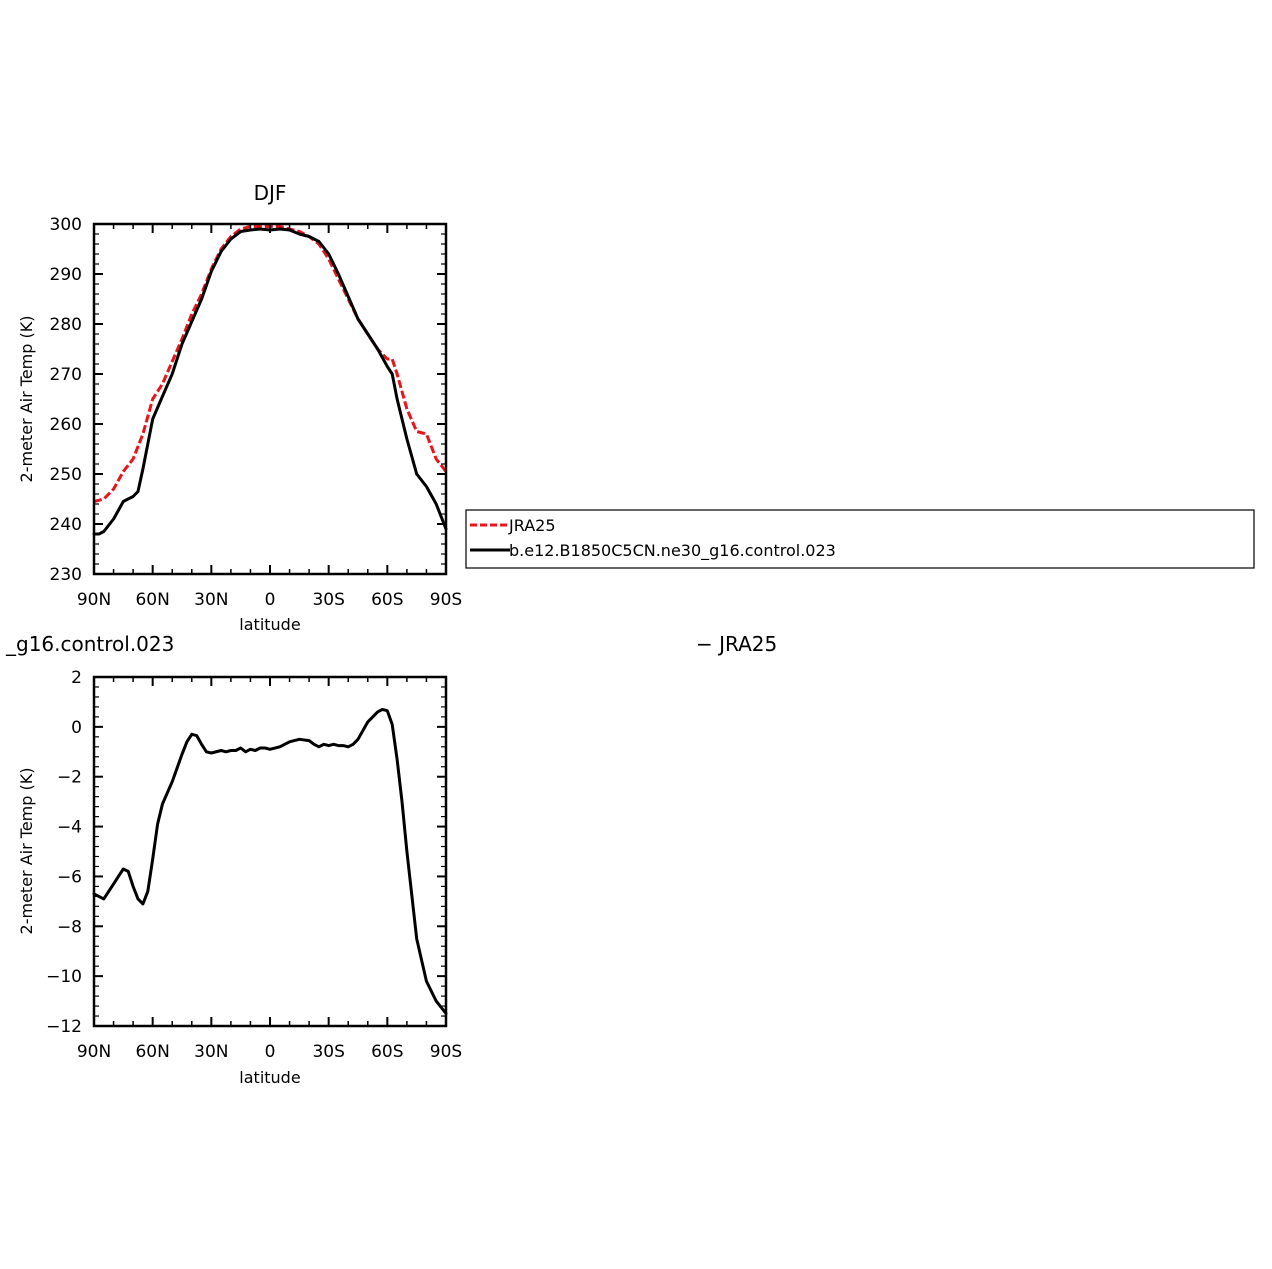 This screenshot has height=1269, width=1272. Describe the element at coordinates (66, 325) in the screenshot. I see `y-tick-label: 280` at that location.